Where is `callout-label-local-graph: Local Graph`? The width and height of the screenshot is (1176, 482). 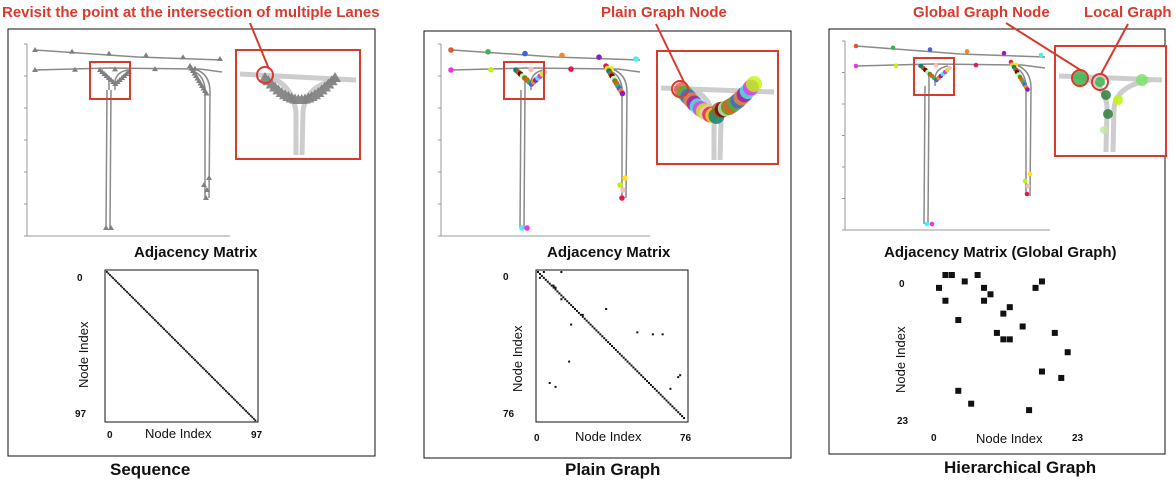 callout-label-local-graph: Local Graph is located at coordinates (1128, 12).